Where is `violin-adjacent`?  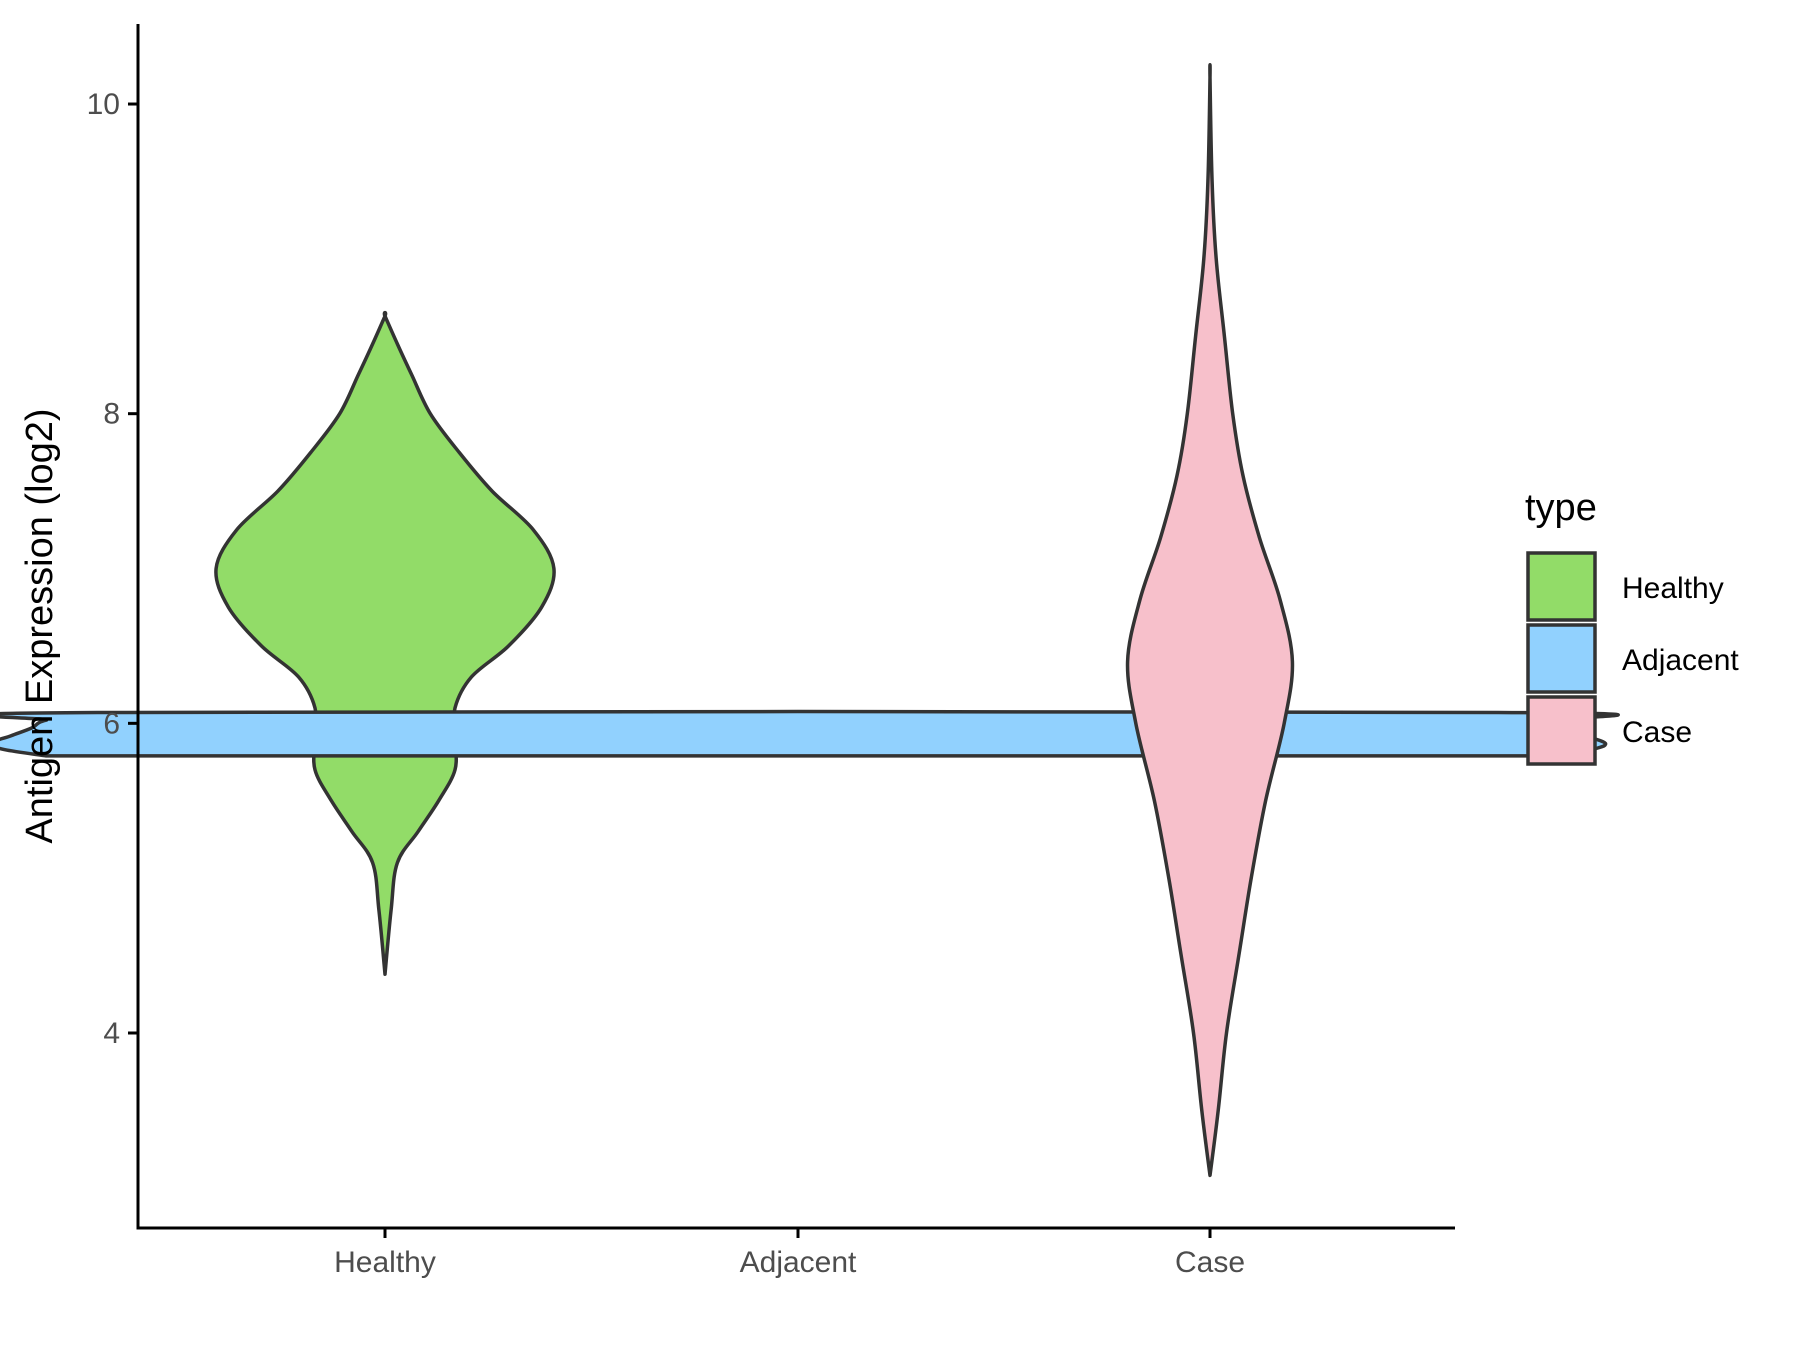
violin-adjacent is located at coordinates (810, 733).